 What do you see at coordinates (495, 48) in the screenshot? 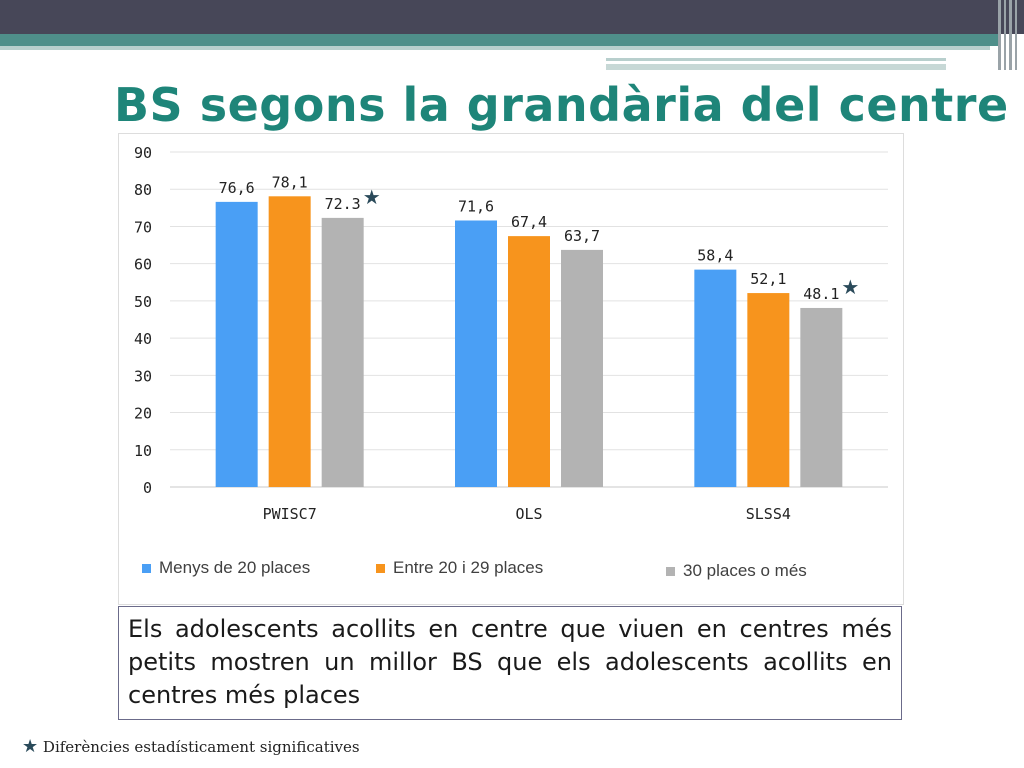
I see `light-stripe` at bounding box center [495, 48].